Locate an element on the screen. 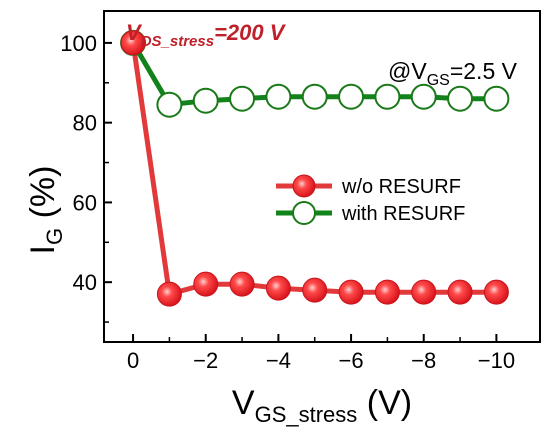 This screenshot has width=550, height=434. stress-annotation-rest: =200 V is located at coordinates (250, 32).